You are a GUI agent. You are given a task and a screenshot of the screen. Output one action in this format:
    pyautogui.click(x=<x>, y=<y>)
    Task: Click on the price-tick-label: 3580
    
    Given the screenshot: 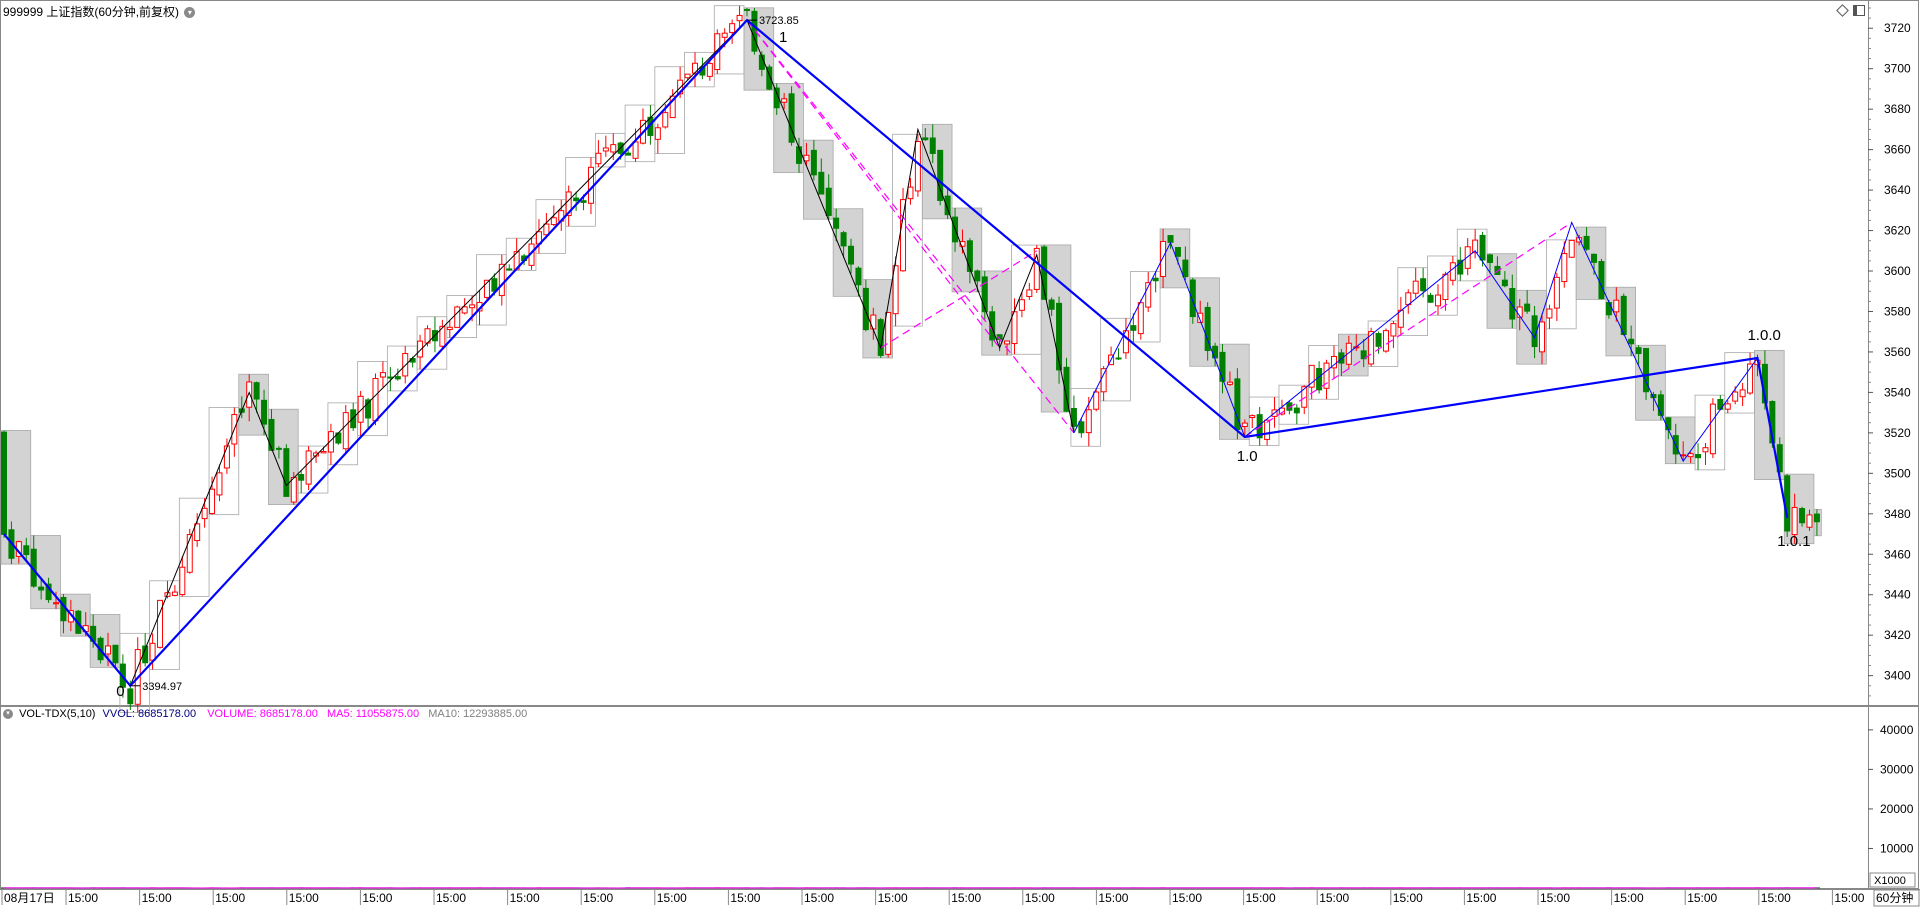 What is the action you would take?
    pyautogui.click(x=1897, y=311)
    